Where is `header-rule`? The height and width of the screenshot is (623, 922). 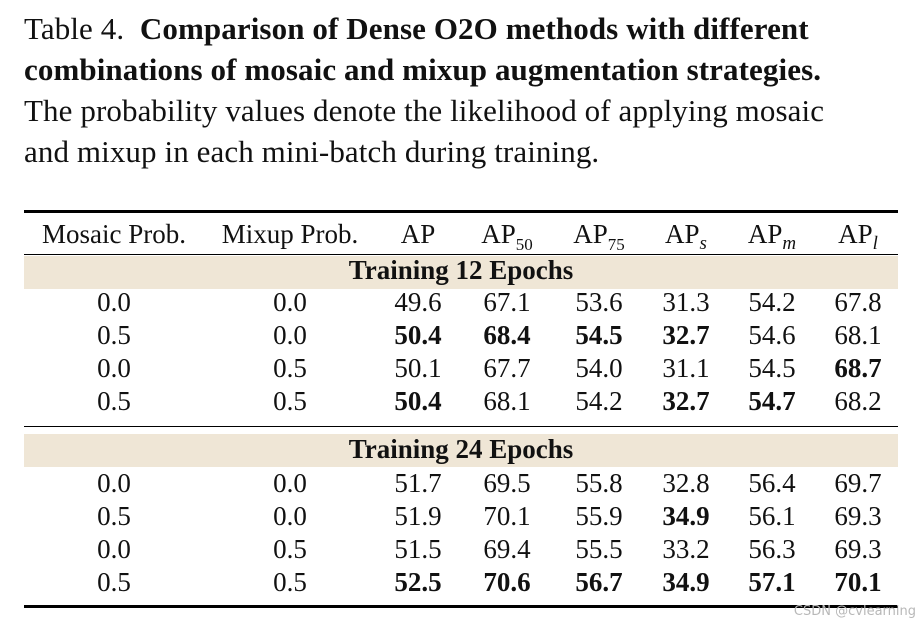
header-rule is located at coordinates (461, 255).